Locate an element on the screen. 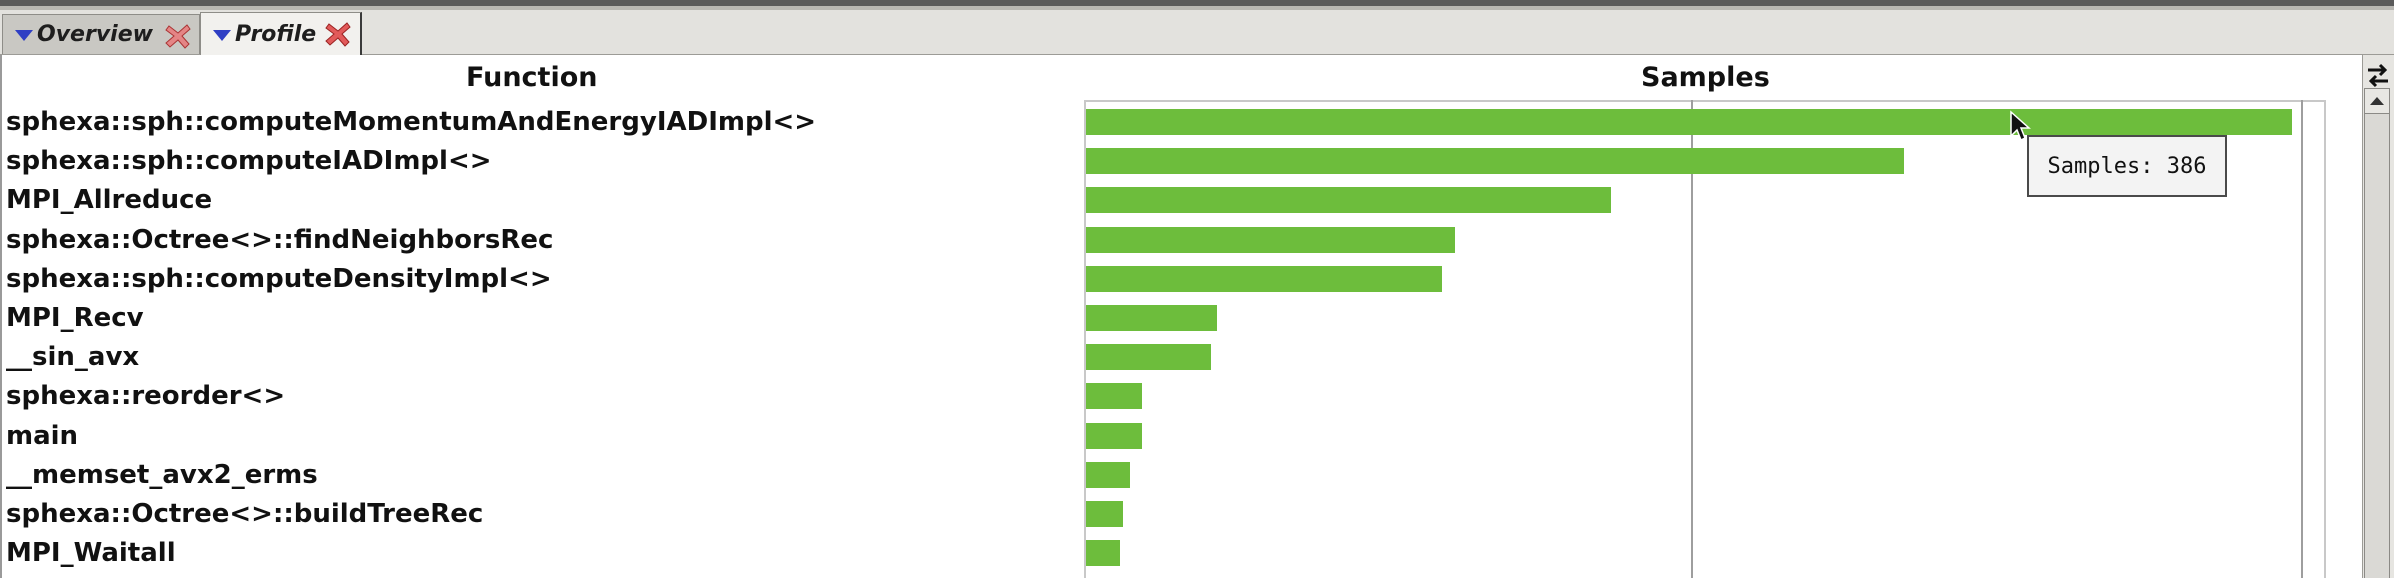 Image resolution: width=2394 pixels, height=578 pixels. function-row-label: sphexa::reorder<> is located at coordinates (146, 396).